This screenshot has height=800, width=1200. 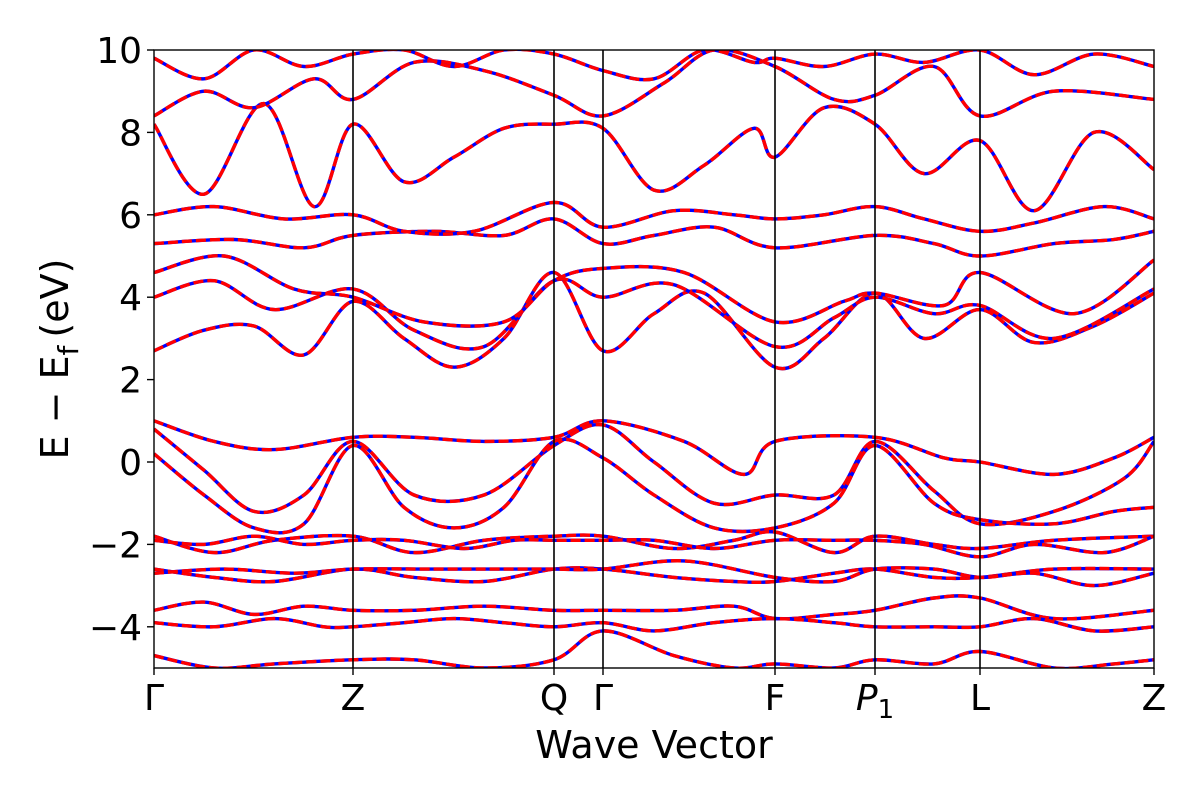 I want to click on x-axis-ticks: Γ Z Q Γ F P1 L Z, so click(x=655, y=696).